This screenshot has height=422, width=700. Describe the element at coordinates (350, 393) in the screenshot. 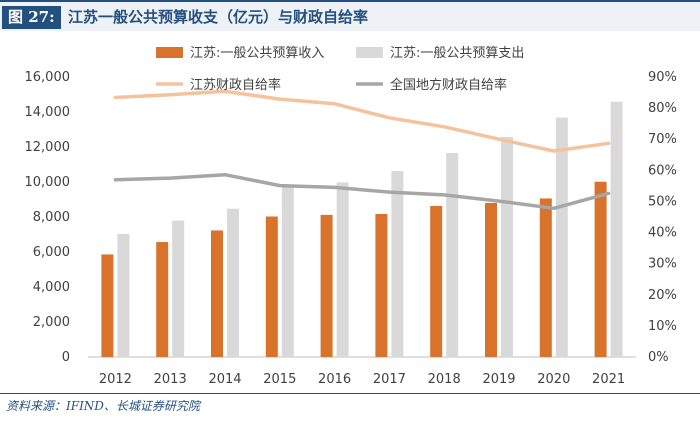

I see `source-divider` at that location.